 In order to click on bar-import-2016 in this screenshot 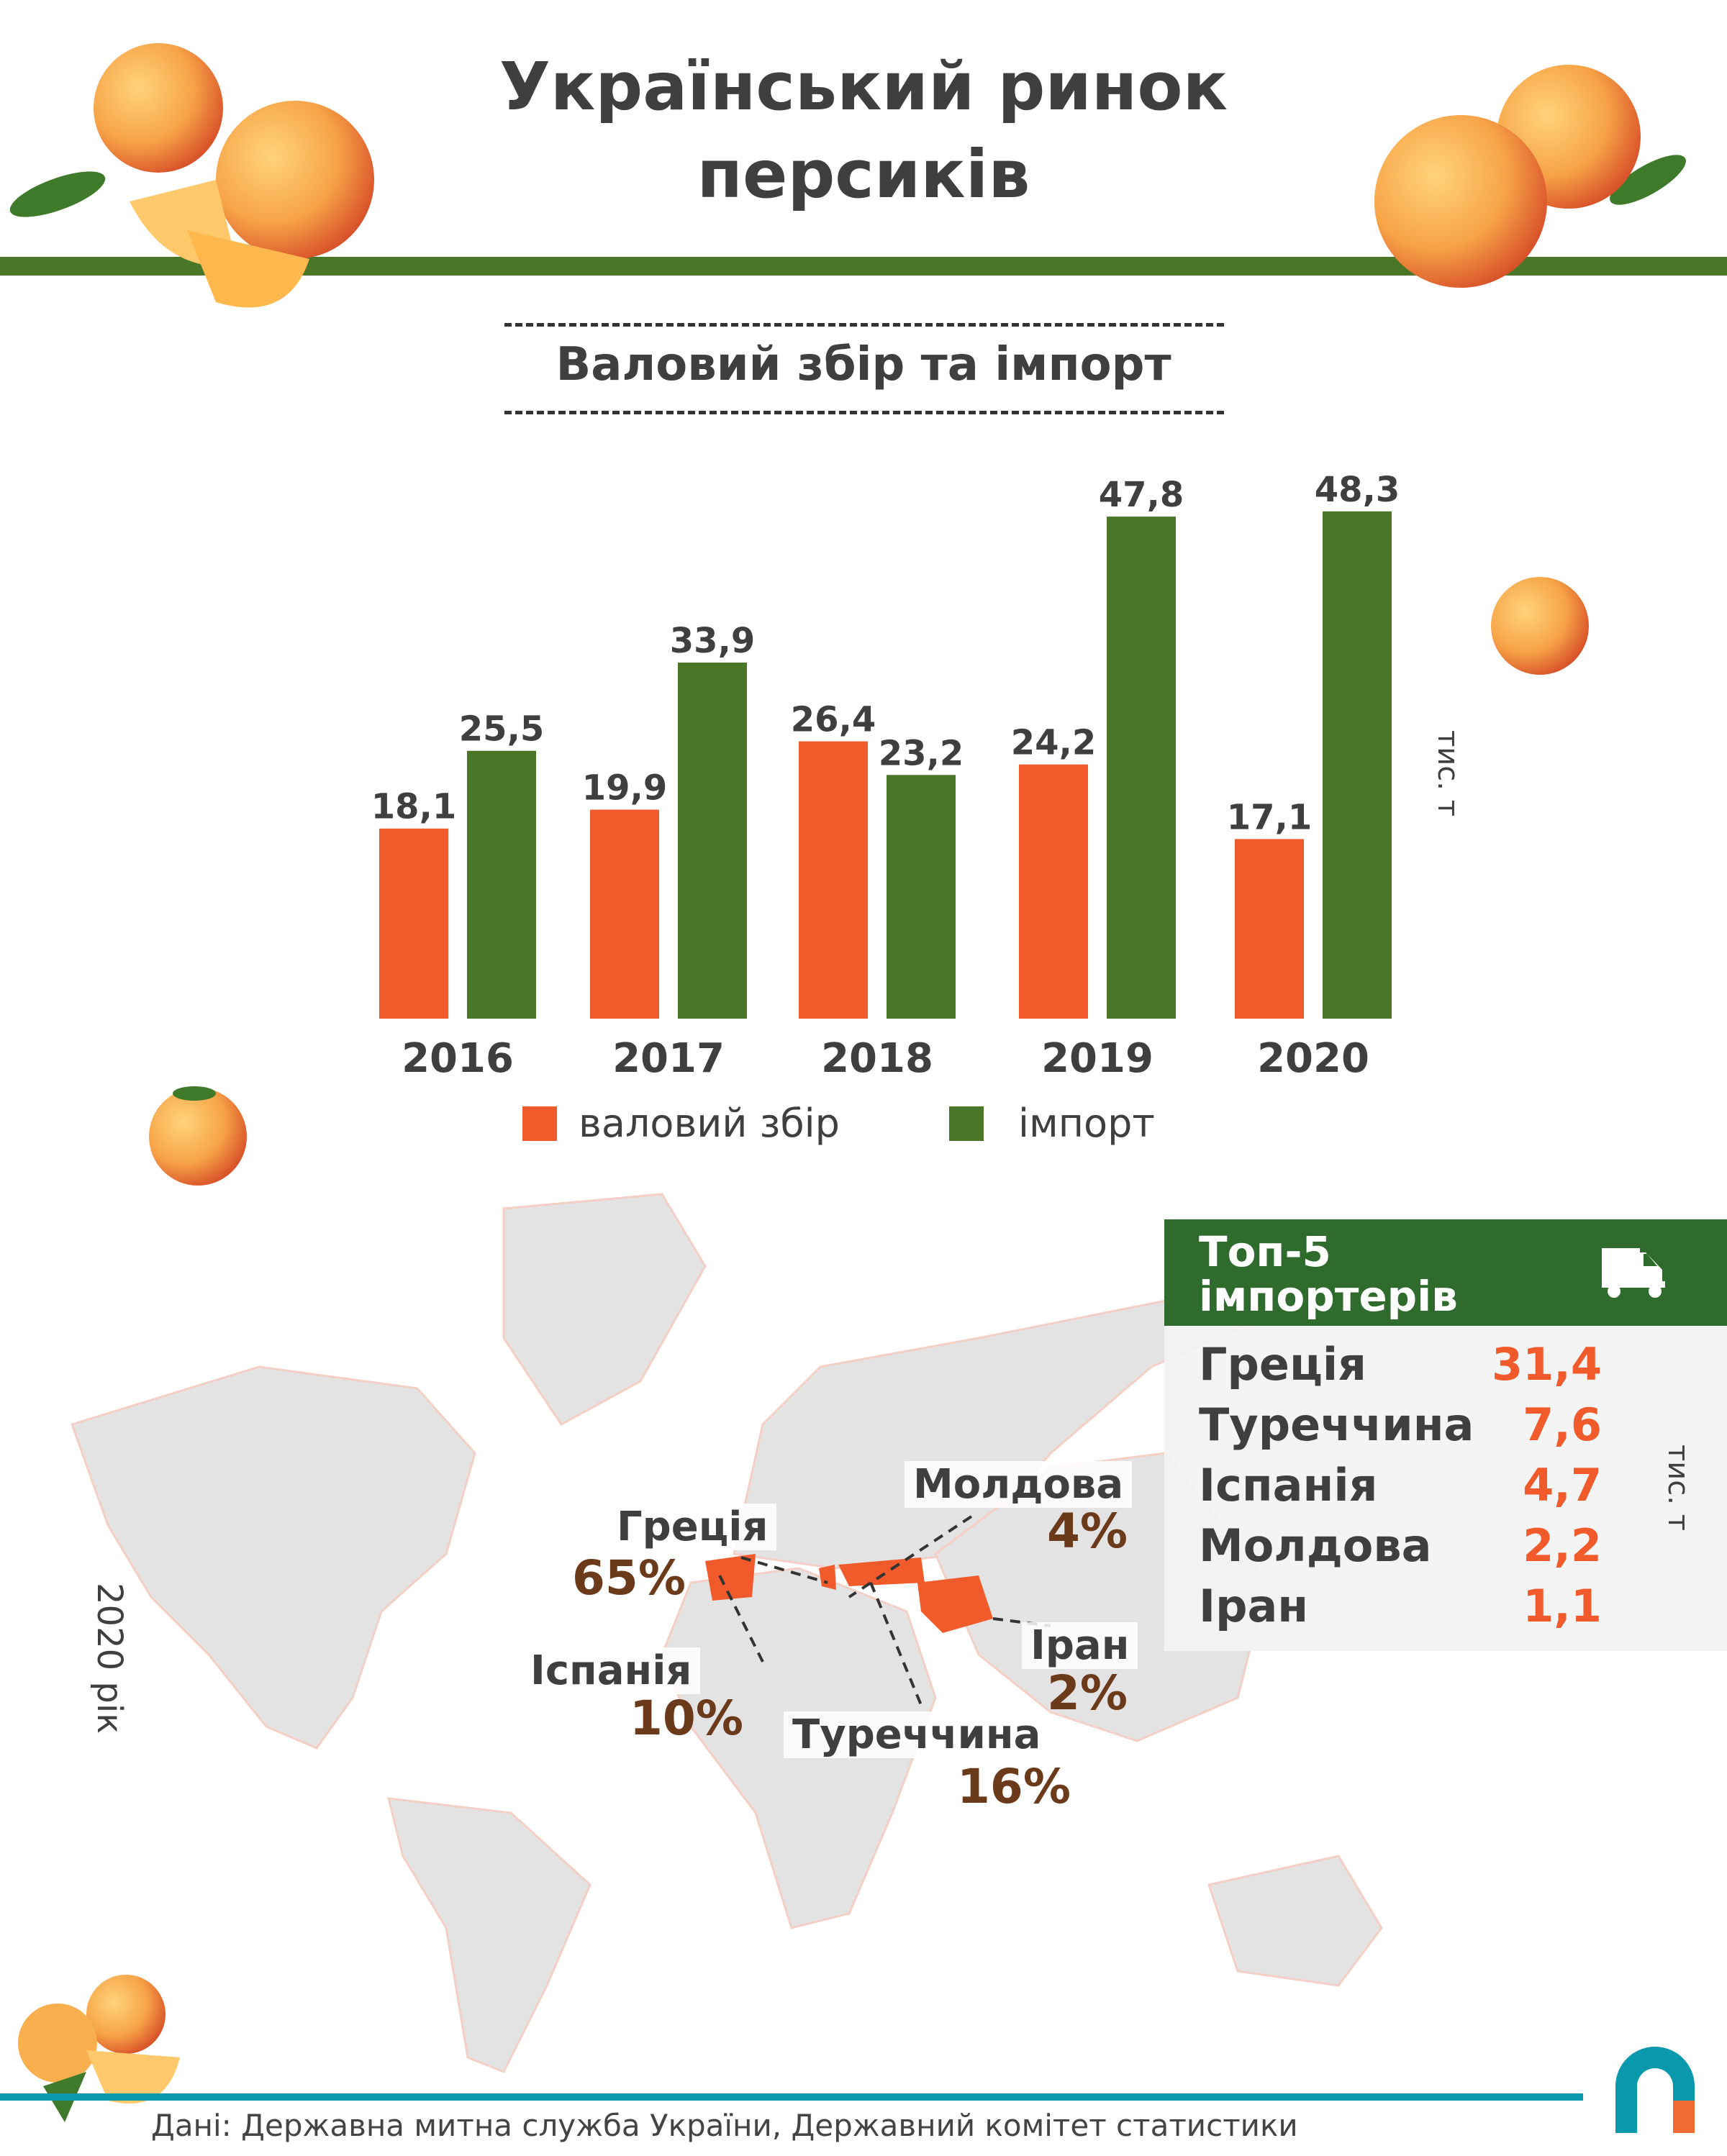, I will do `click(502, 884)`.